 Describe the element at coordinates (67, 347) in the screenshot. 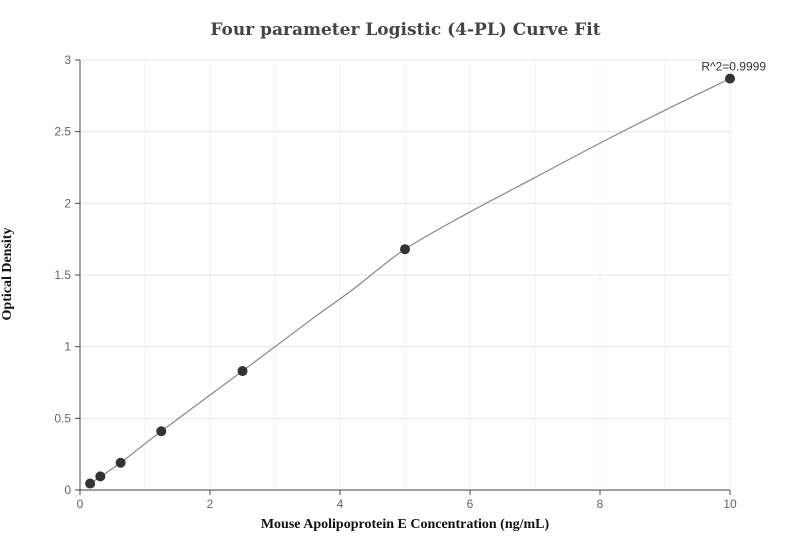

I see `y-tick-label: 1` at that location.